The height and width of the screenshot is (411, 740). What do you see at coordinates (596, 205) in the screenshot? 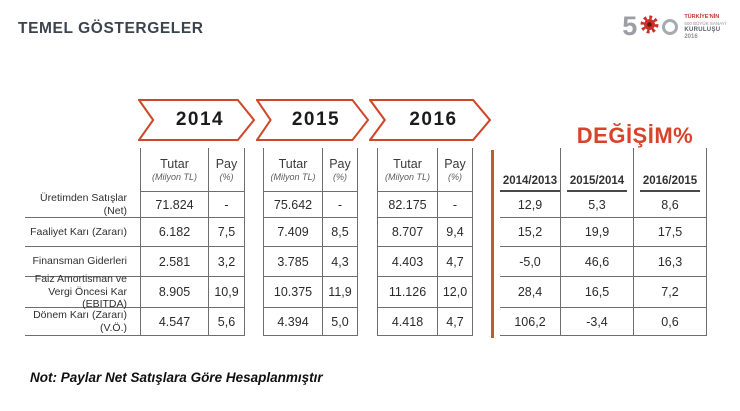
I see `change-2015-2014: 5,3` at bounding box center [596, 205].